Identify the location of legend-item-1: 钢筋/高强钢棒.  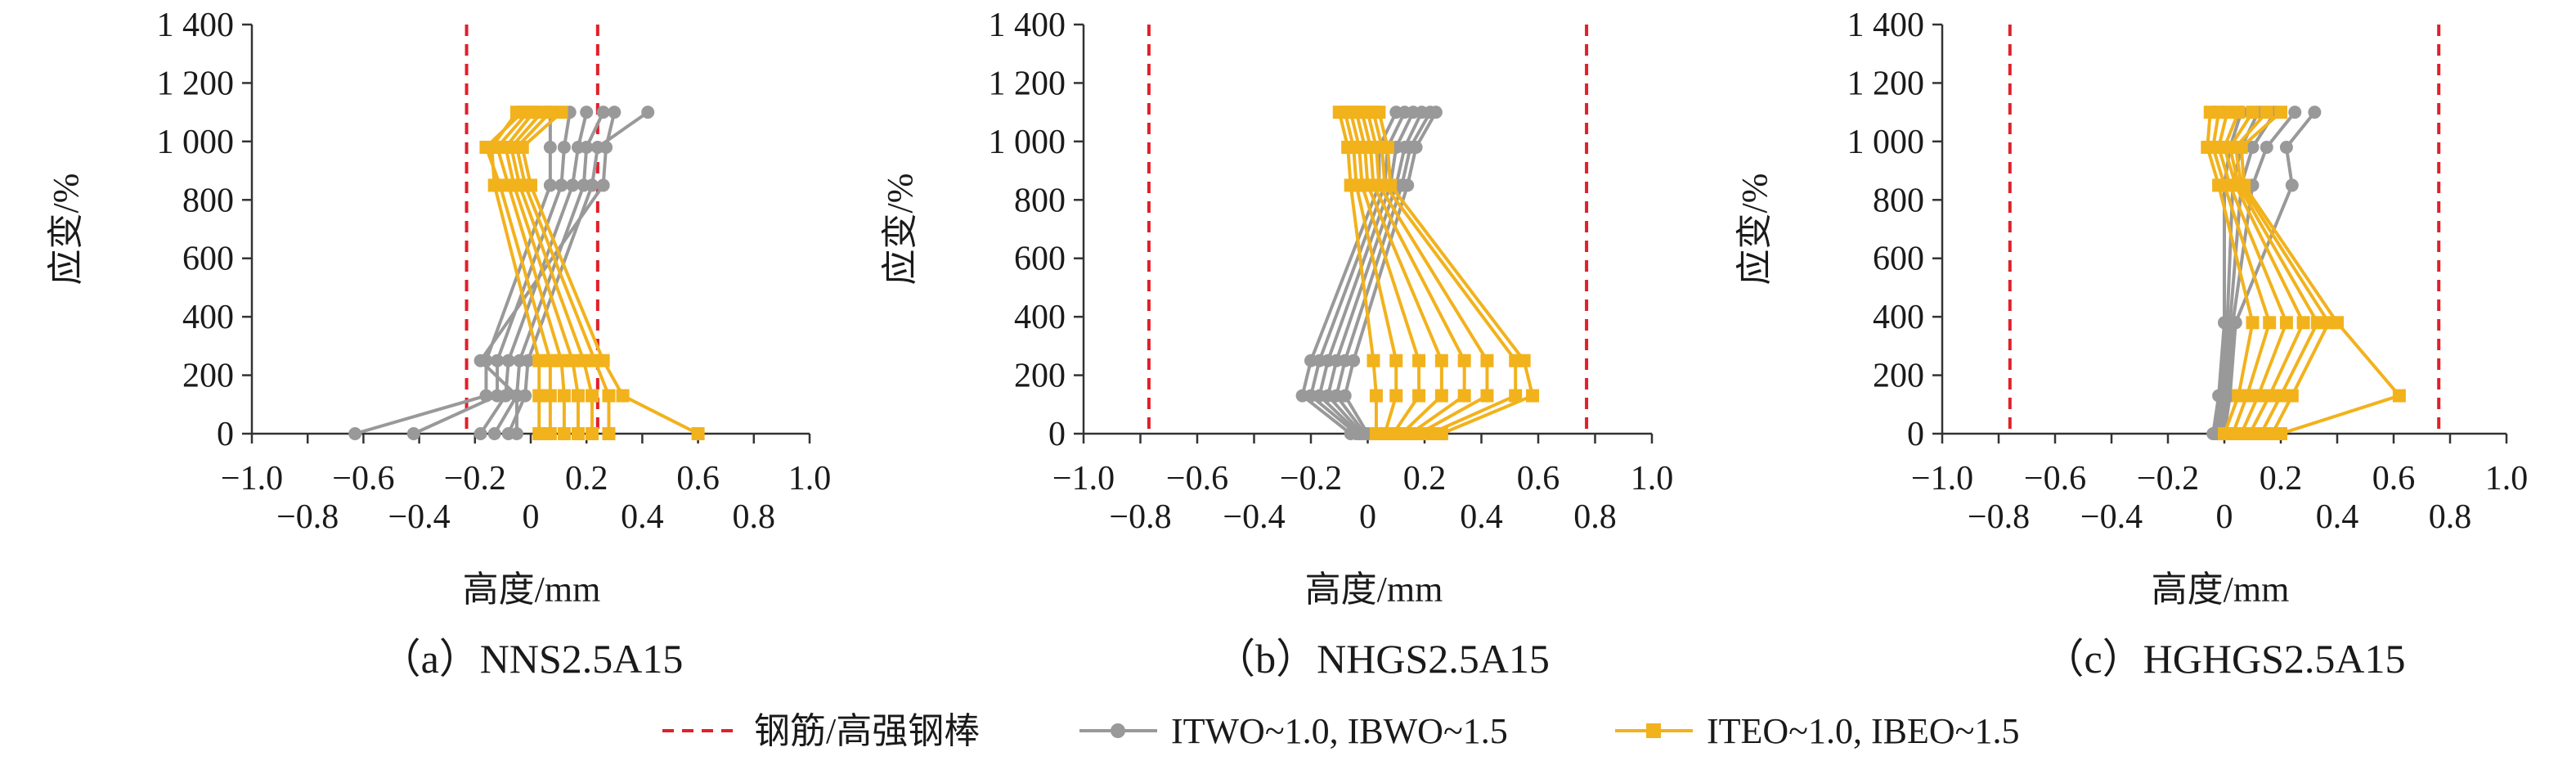
(821, 731).